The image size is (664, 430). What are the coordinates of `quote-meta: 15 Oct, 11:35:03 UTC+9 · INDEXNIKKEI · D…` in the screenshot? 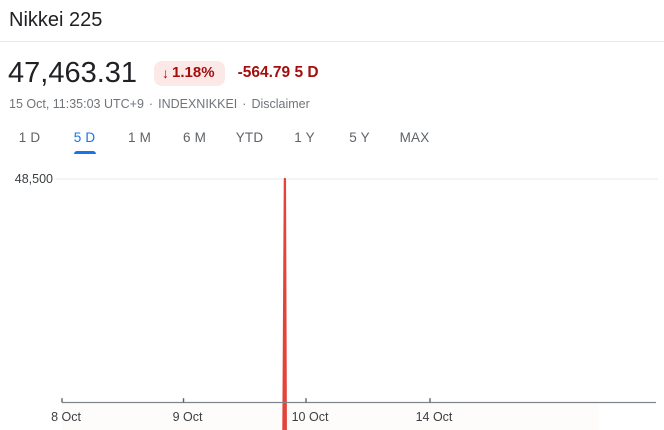 It's located at (159, 104).